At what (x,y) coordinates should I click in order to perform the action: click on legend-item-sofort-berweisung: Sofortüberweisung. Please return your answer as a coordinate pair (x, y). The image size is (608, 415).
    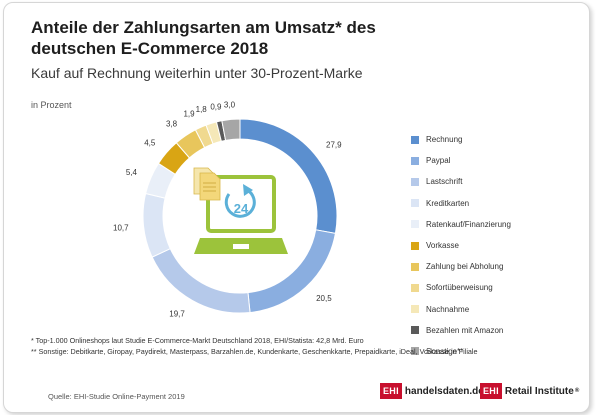
    Looking at the image, I should click on (461, 287).